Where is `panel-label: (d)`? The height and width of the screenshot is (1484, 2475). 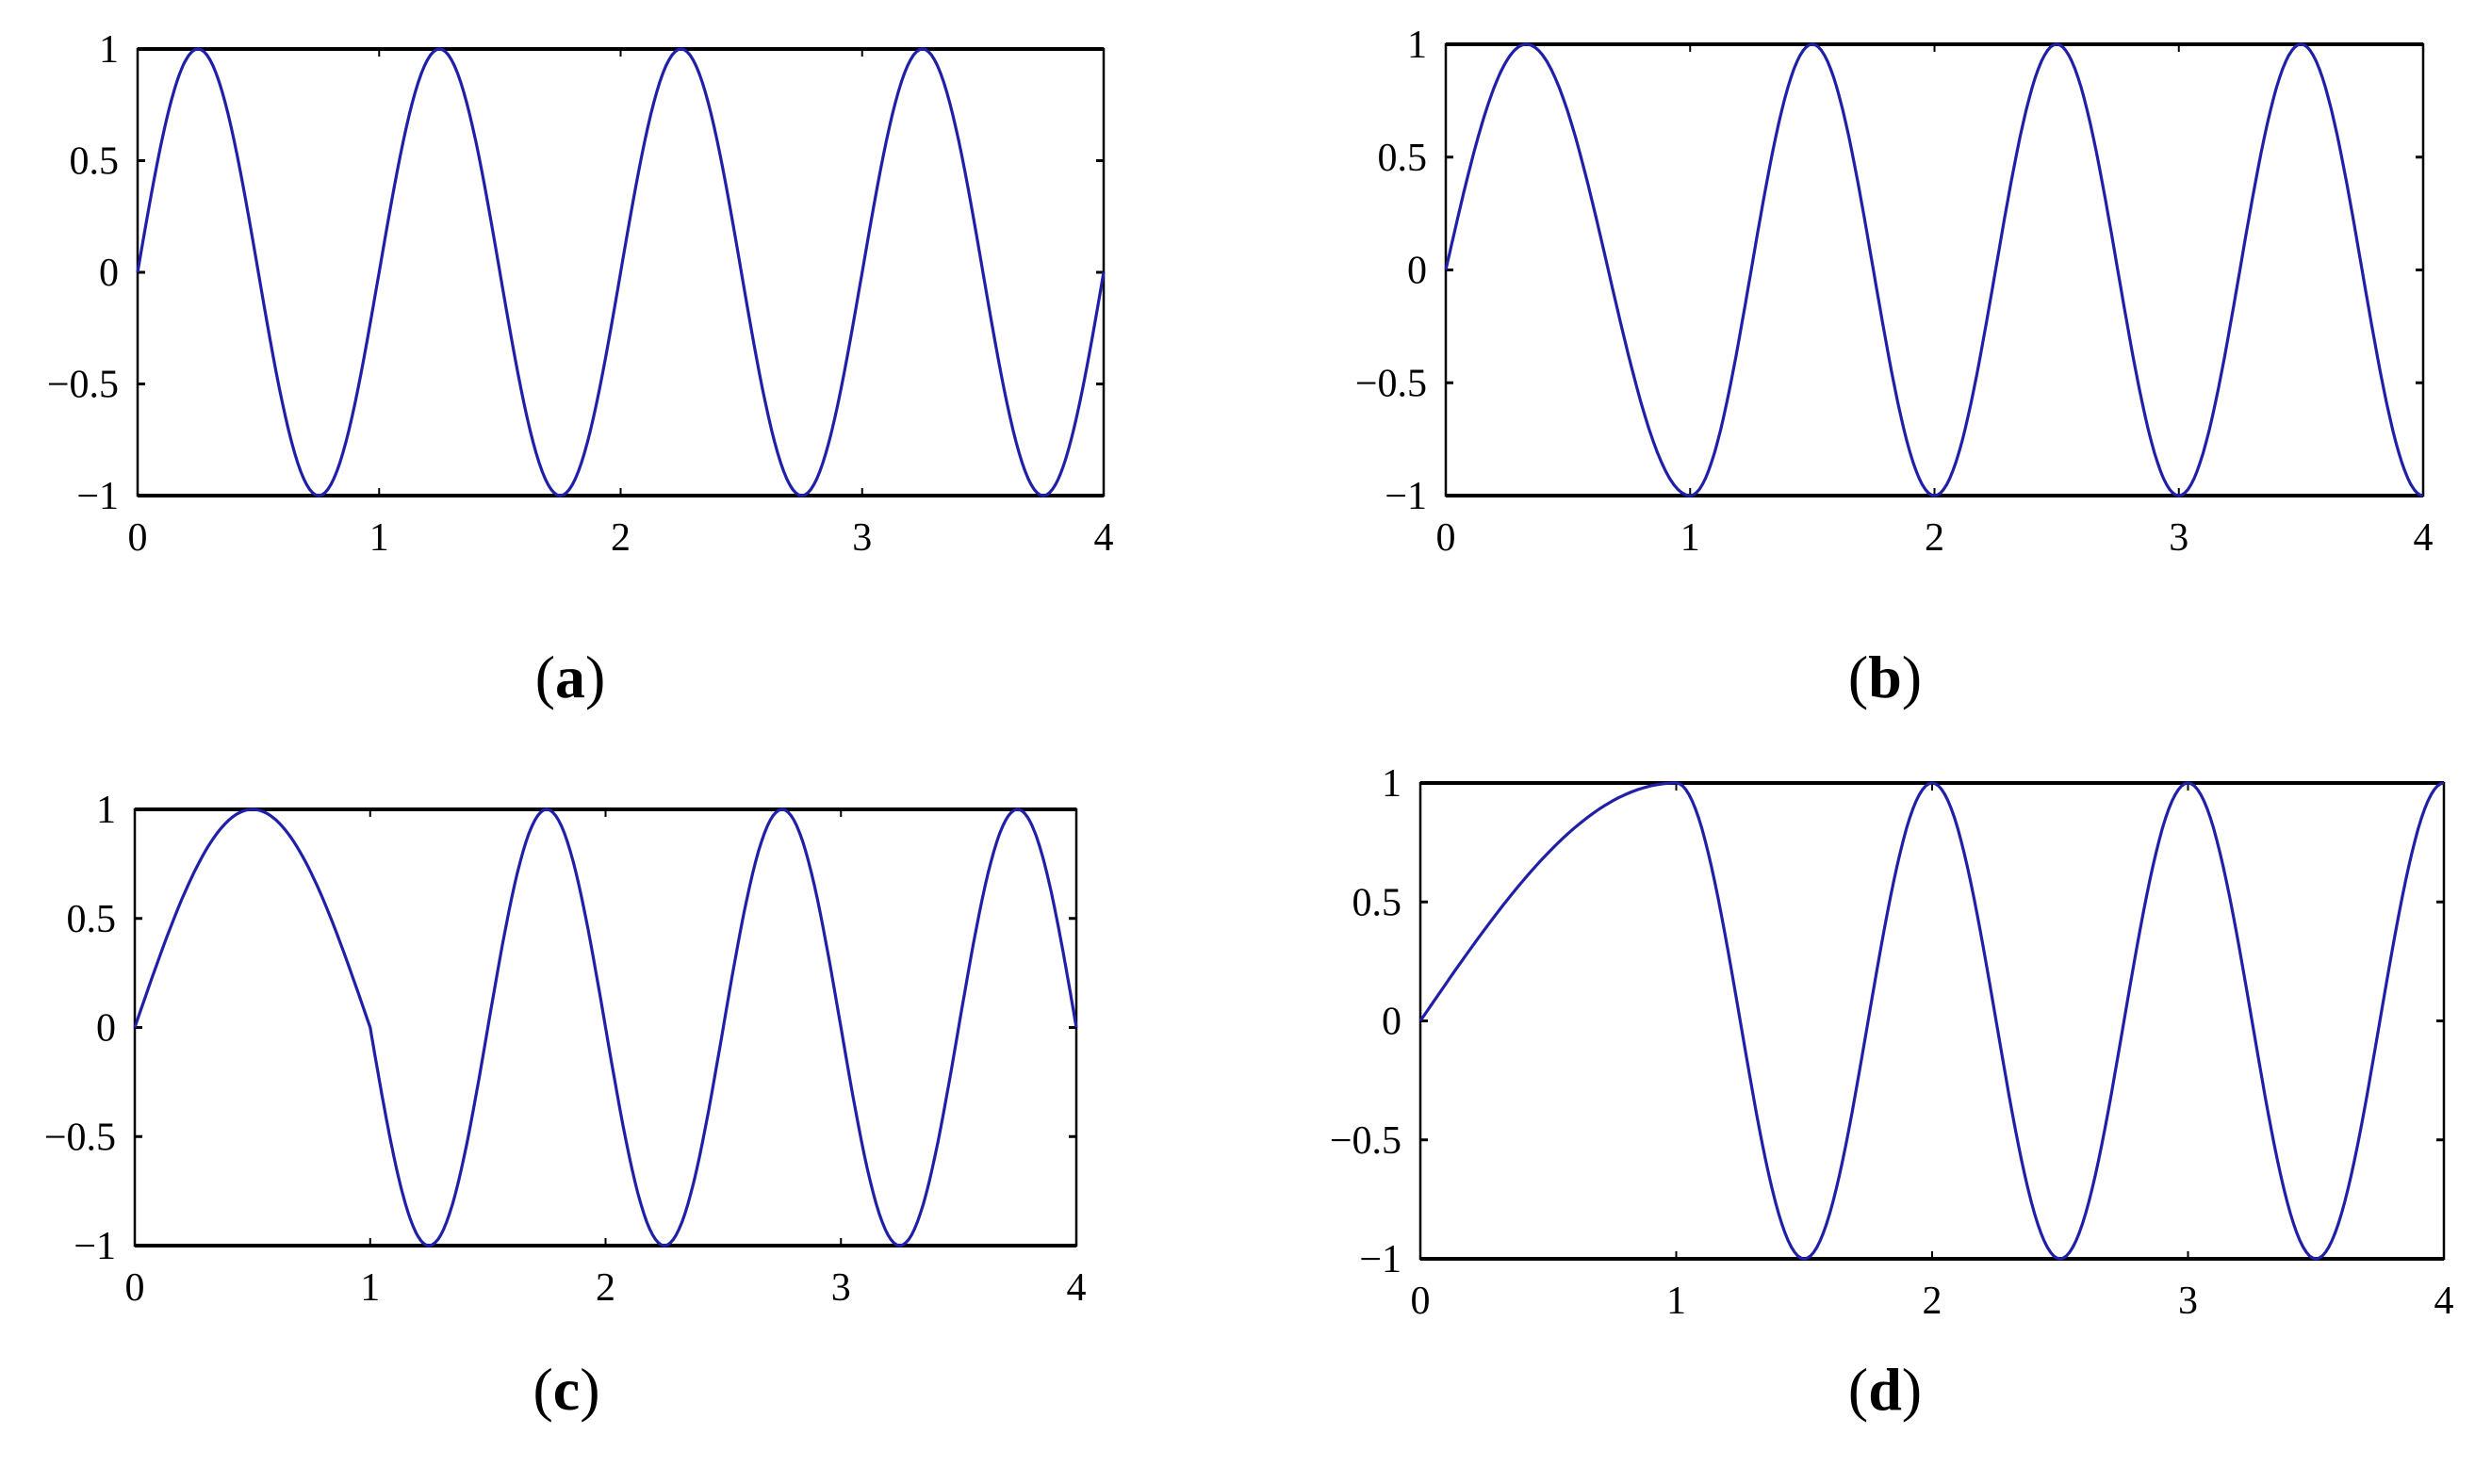
panel-label: (d) is located at coordinates (1885, 1389).